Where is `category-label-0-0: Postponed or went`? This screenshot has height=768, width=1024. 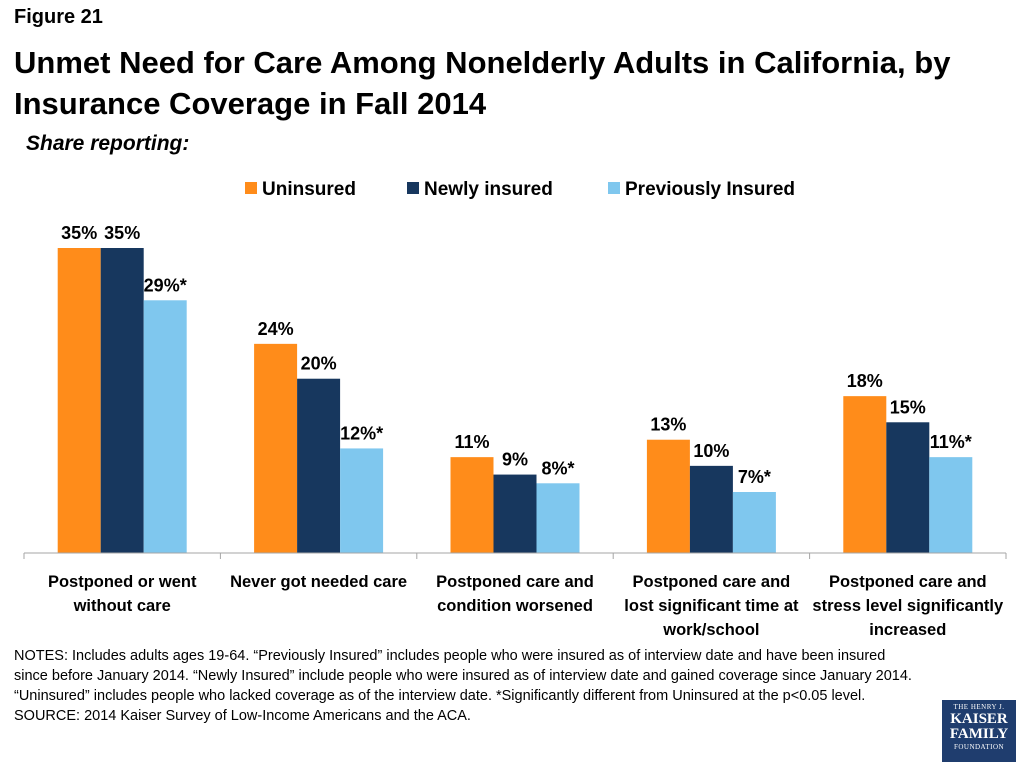 category-label-0-0: Postponed or went is located at coordinates (122, 582).